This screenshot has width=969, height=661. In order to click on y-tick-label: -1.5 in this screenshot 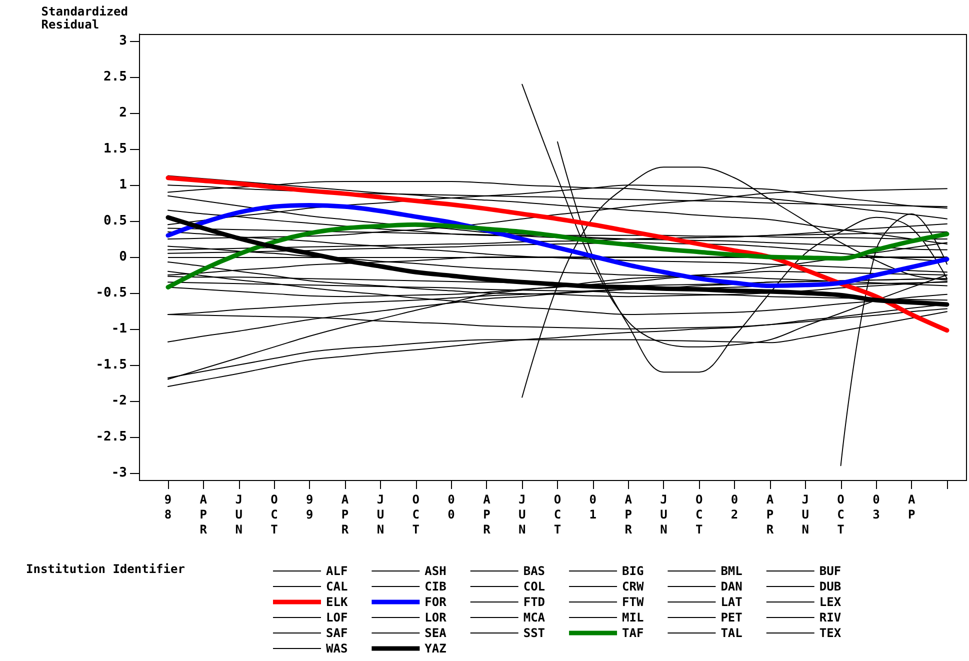, I will do `click(111, 364)`.